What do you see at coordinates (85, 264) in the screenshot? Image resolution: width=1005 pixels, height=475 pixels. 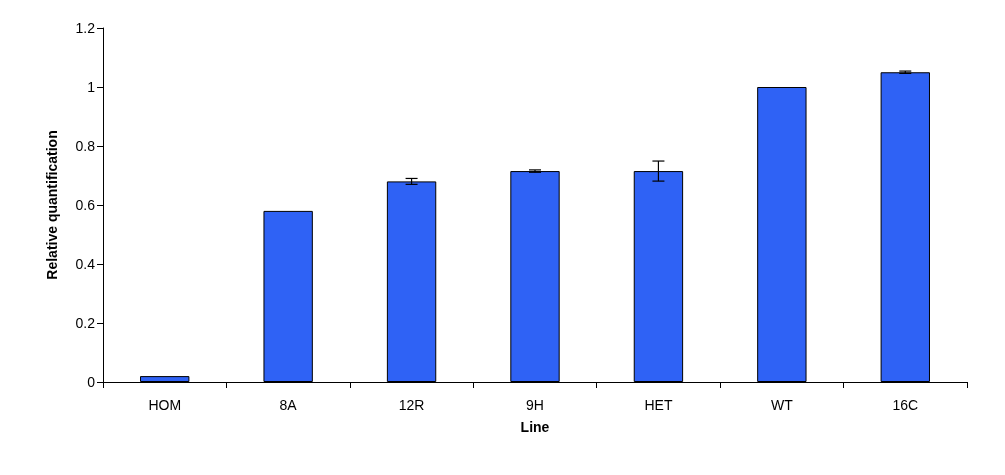 I see `y-tick-label: 0.4` at bounding box center [85, 264].